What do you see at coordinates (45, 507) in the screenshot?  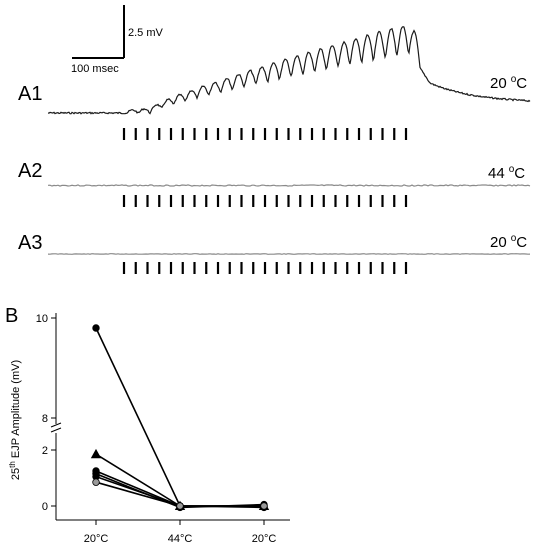 I see `y-tick-label: 0` at bounding box center [45, 507].